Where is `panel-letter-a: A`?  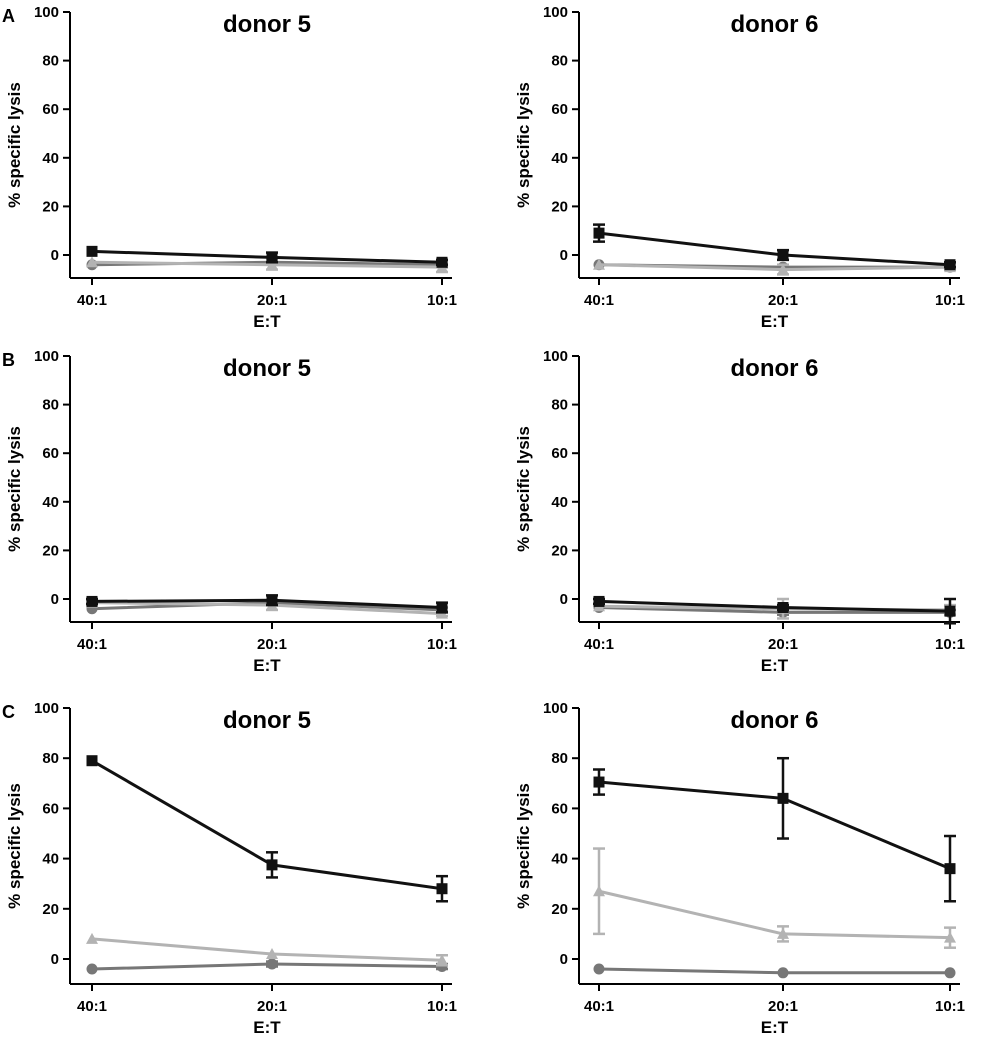 panel-letter-a: A is located at coordinates (8, 16).